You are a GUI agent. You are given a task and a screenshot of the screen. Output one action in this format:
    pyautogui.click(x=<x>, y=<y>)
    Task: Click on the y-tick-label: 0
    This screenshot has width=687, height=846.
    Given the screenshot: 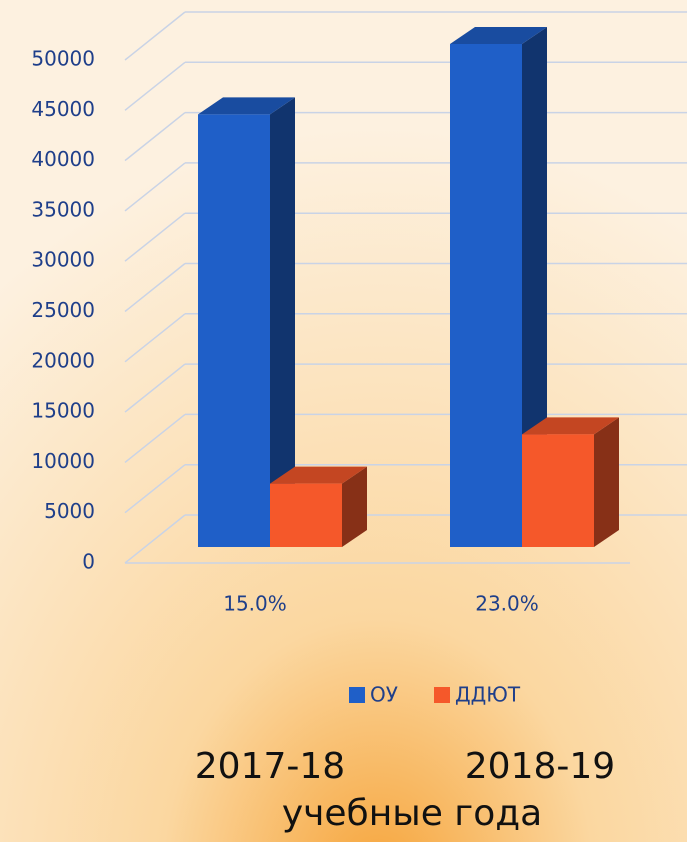 What is the action you would take?
    pyautogui.click(x=88, y=562)
    